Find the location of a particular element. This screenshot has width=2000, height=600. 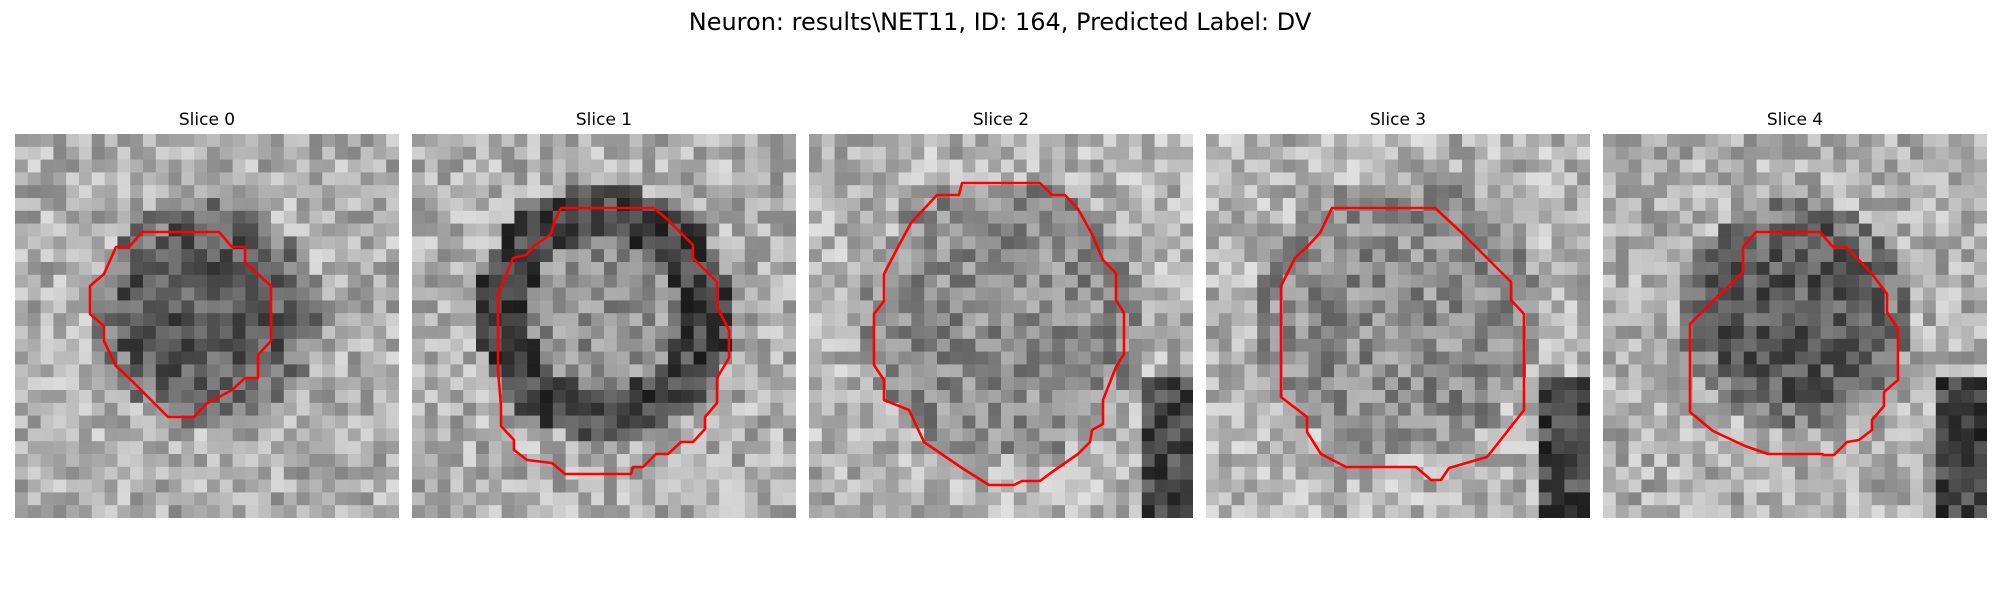

slice-panel-4: Slice 4 is located at coordinates (1795, 313).